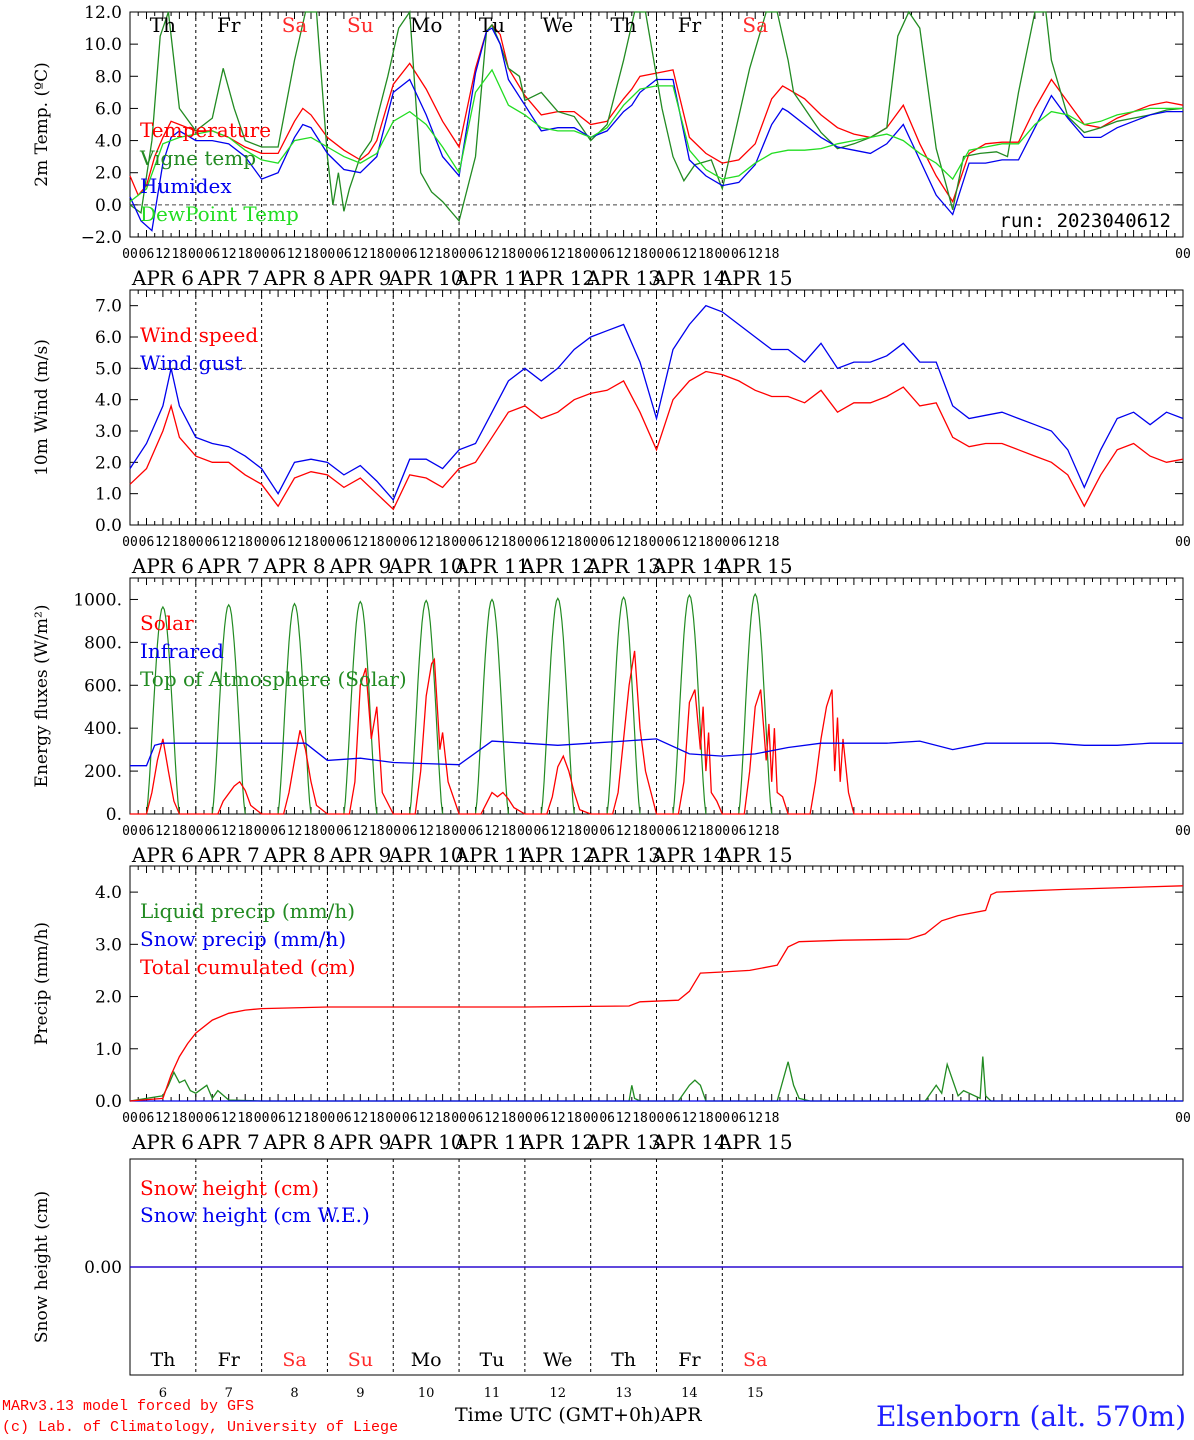 This screenshot has height=1440, width=1194. I want to click on y-tick-label-2-5: 1000., so click(97, 600).